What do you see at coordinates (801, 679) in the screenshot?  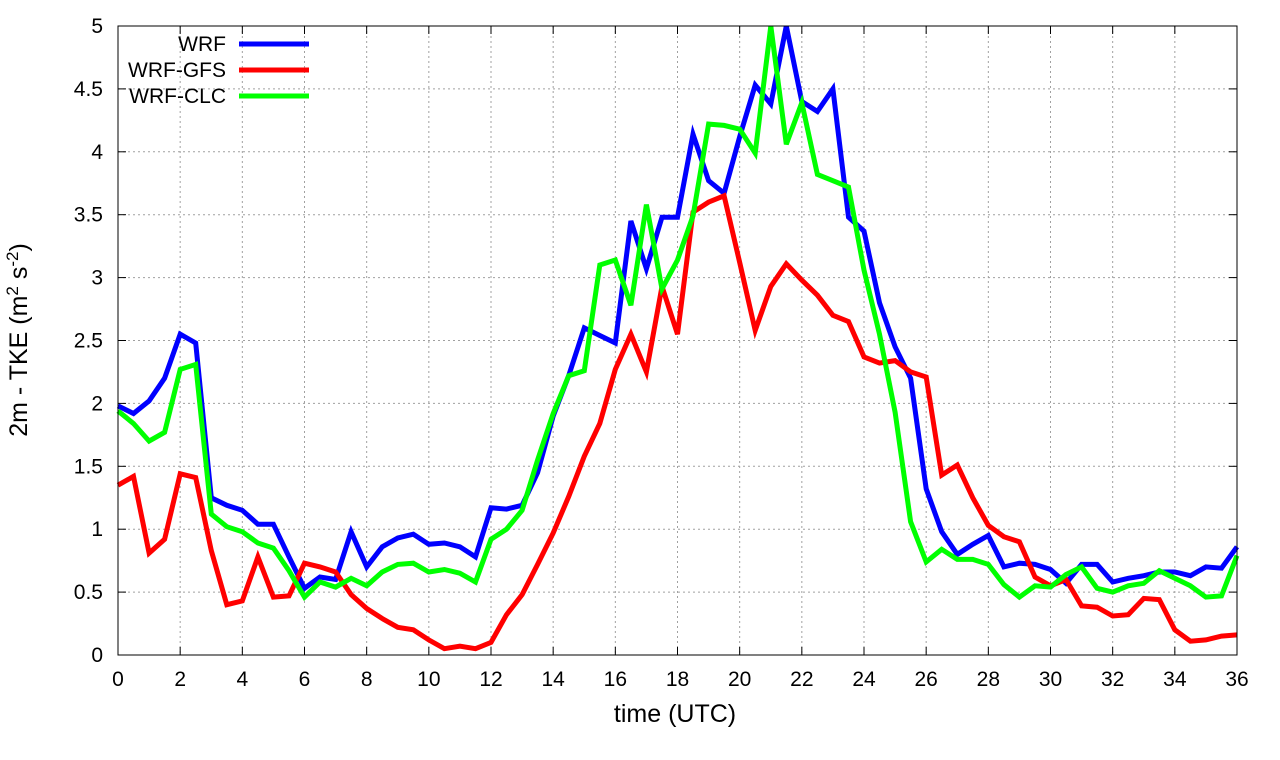 I see `x-tick-label: 22` at bounding box center [801, 679].